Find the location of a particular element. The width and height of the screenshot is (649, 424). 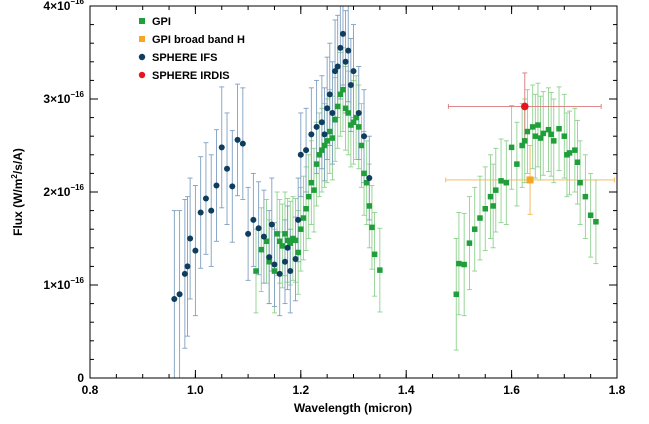

y-axis-label-tail: /s/A) is located at coordinates (18, 161).